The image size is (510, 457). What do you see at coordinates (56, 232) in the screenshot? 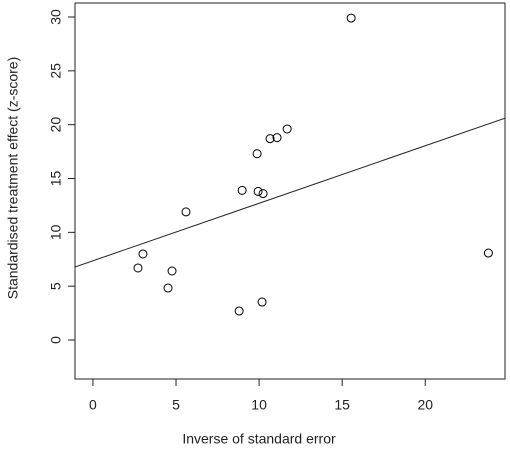
I see `y-tick-label: 10` at bounding box center [56, 232].